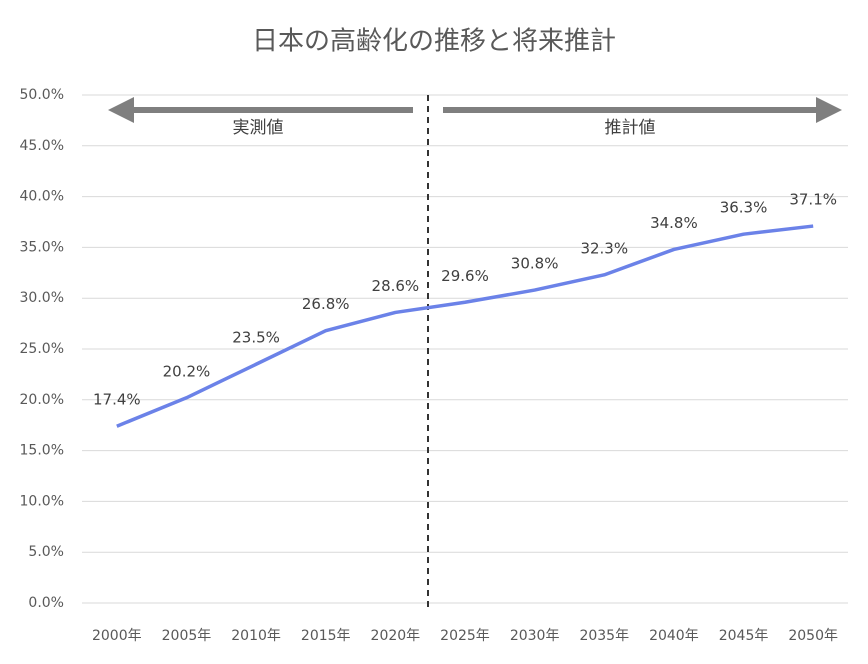 The image size is (868, 664). I want to click on y-tick-label: 35.0%, so click(42, 247).